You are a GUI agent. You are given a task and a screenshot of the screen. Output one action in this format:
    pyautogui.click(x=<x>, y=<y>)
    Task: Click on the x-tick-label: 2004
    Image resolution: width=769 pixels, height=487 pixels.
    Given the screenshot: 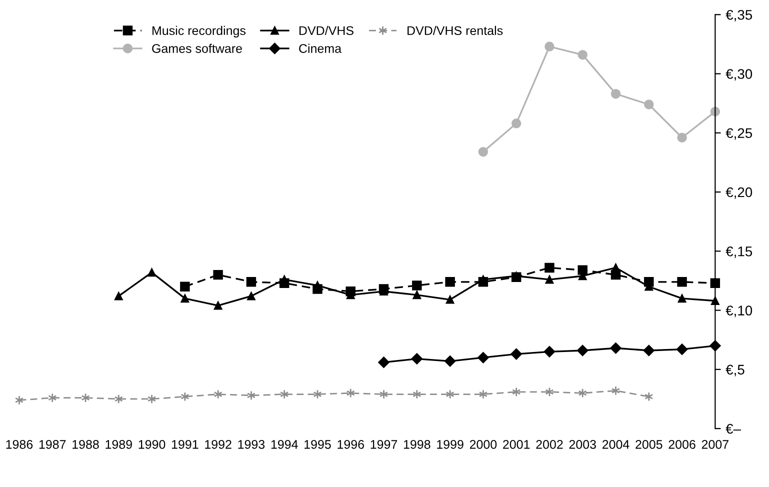 What is the action you would take?
    pyautogui.click(x=616, y=444)
    